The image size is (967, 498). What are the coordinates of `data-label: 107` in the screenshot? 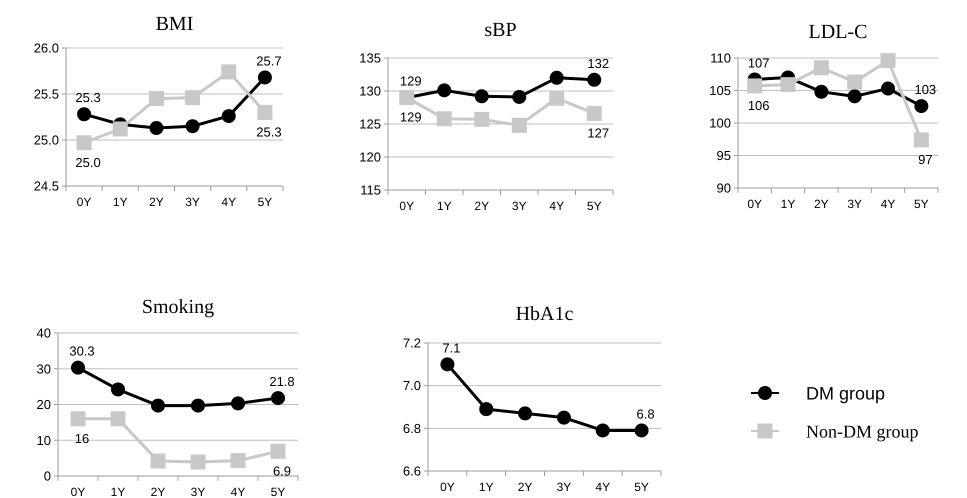 It's located at (759, 62).